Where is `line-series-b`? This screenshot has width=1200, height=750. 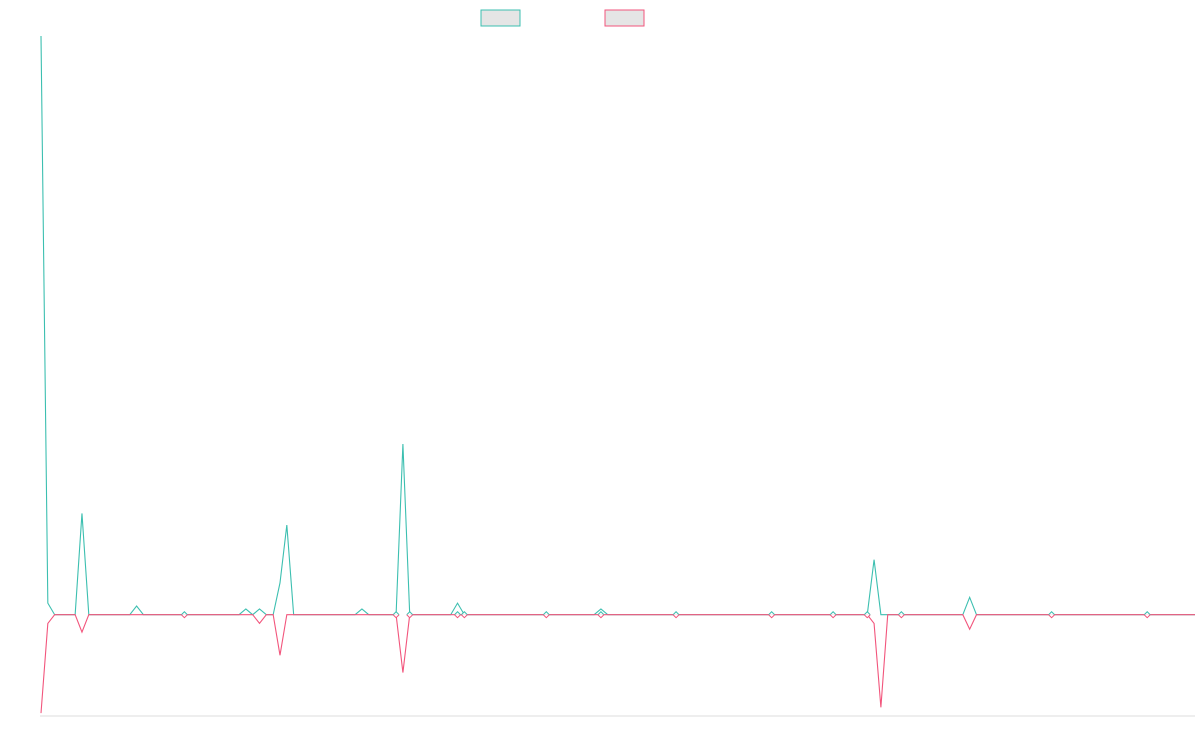 line-series-b is located at coordinates (617, 664).